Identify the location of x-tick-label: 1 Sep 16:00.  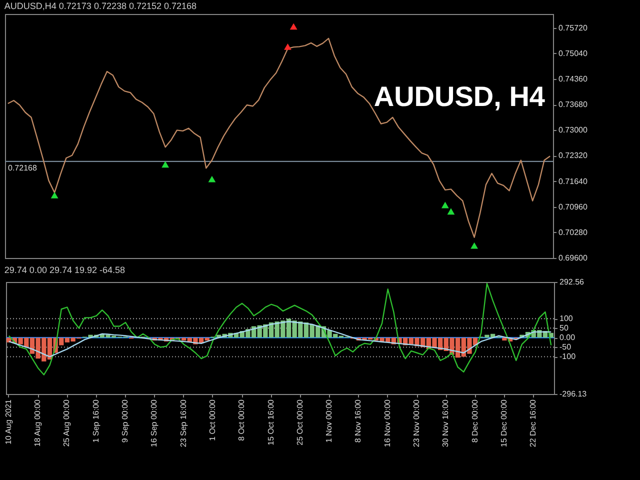
(95, 420).